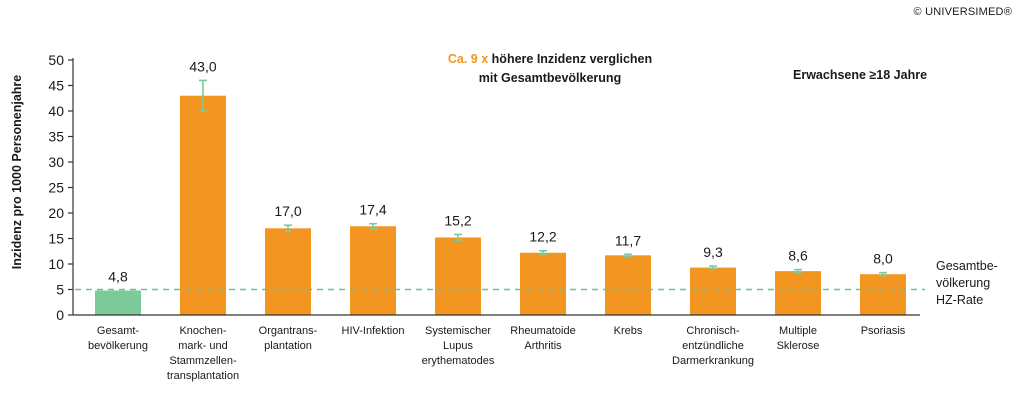 This screenshot has height=402, width=1024. Describe the element at coordinates (56, 264) in the screenshot. I see `y-tick-label: 10` at that location.